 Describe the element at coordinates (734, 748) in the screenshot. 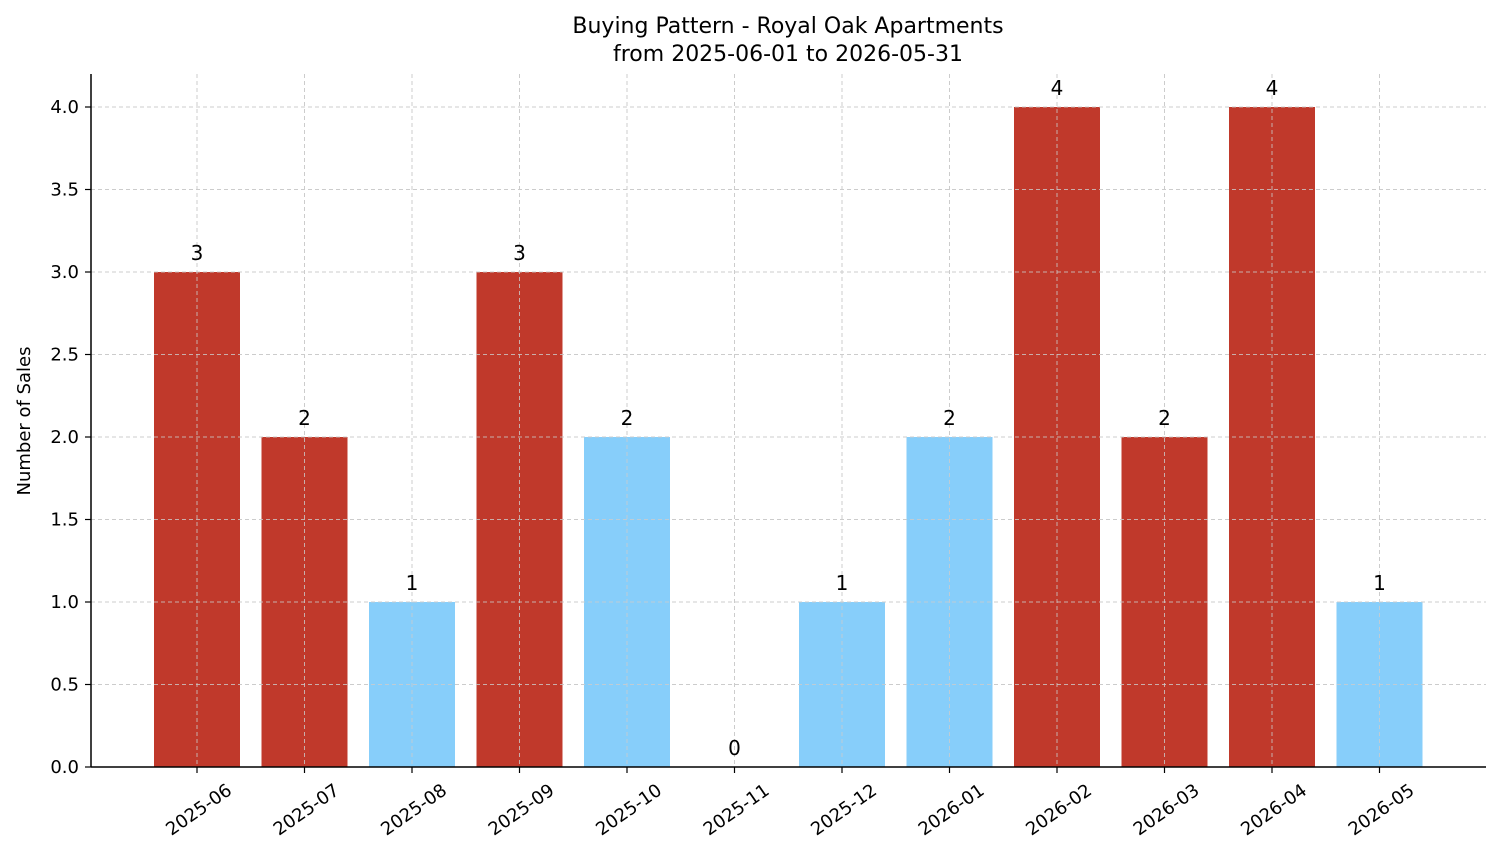

I see `bar-value-label: 0` at that location.